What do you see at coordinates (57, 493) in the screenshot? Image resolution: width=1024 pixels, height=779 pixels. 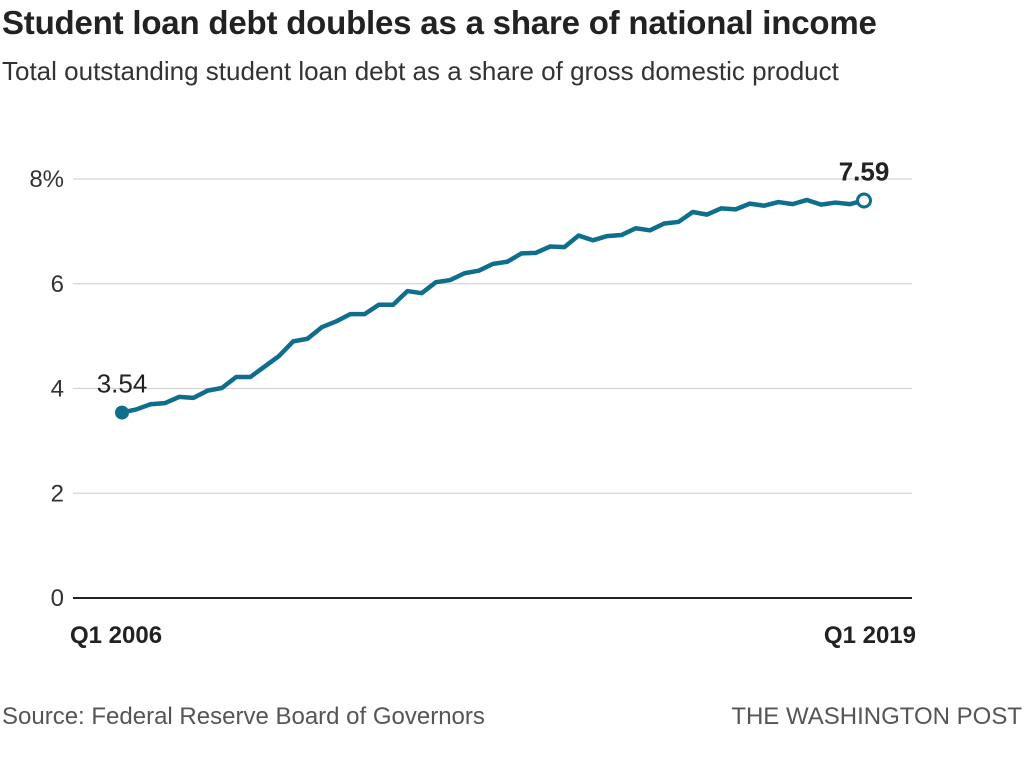 I see `y-tick-label-2: 2` at bounding box center [57, 493].